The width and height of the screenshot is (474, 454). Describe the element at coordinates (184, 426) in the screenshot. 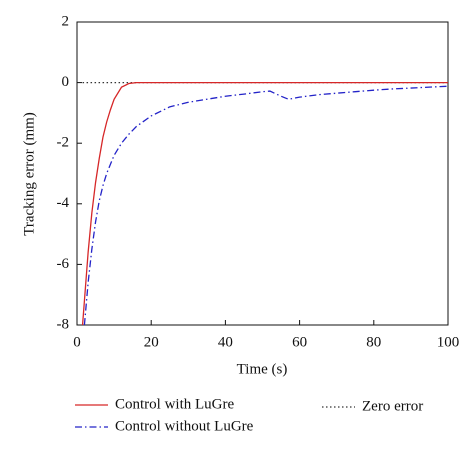

I see `legend-label: Control without LuGre` at that location.